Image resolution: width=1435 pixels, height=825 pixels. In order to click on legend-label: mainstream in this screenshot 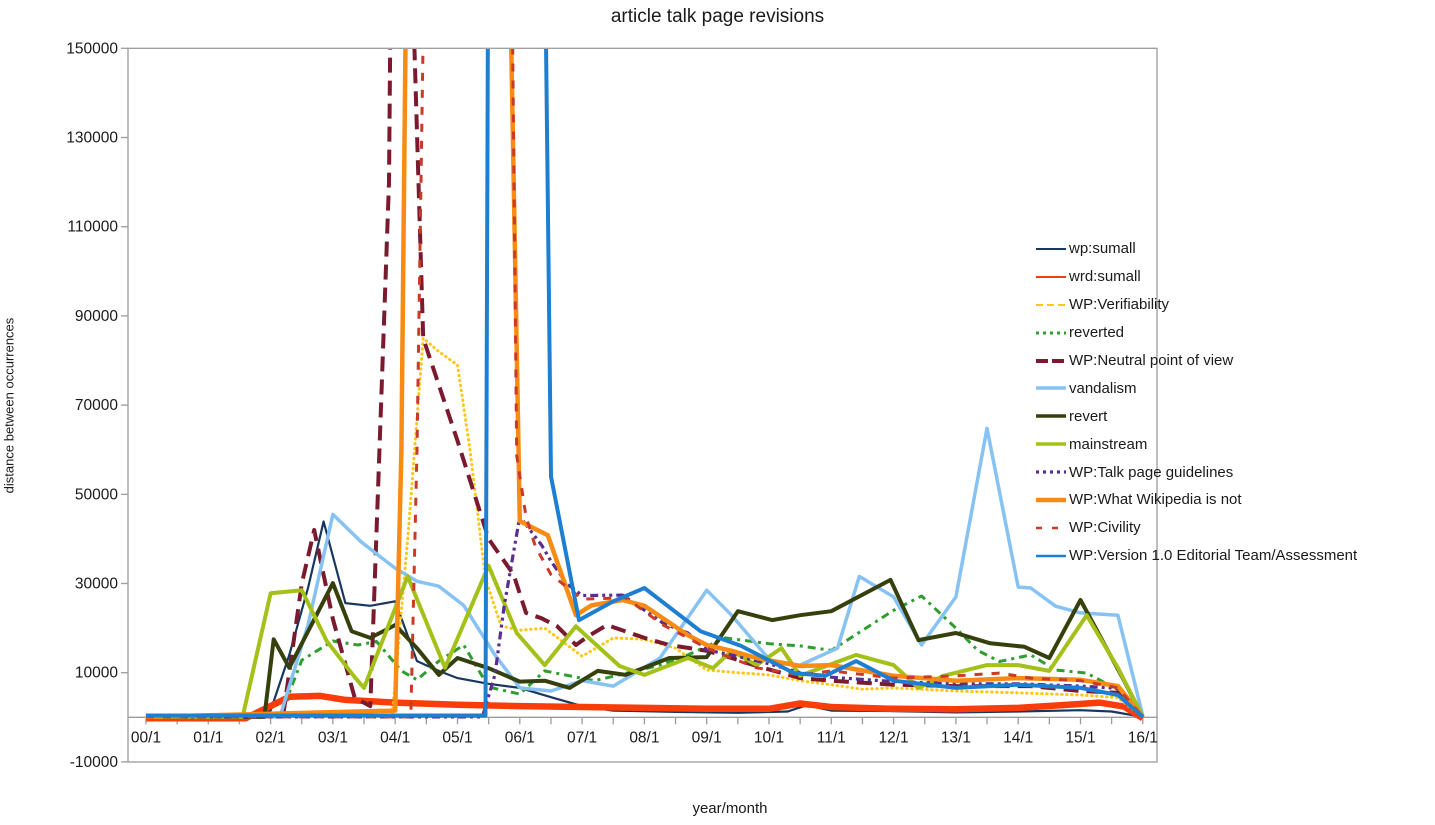, I will do `click(1108, 444)`.